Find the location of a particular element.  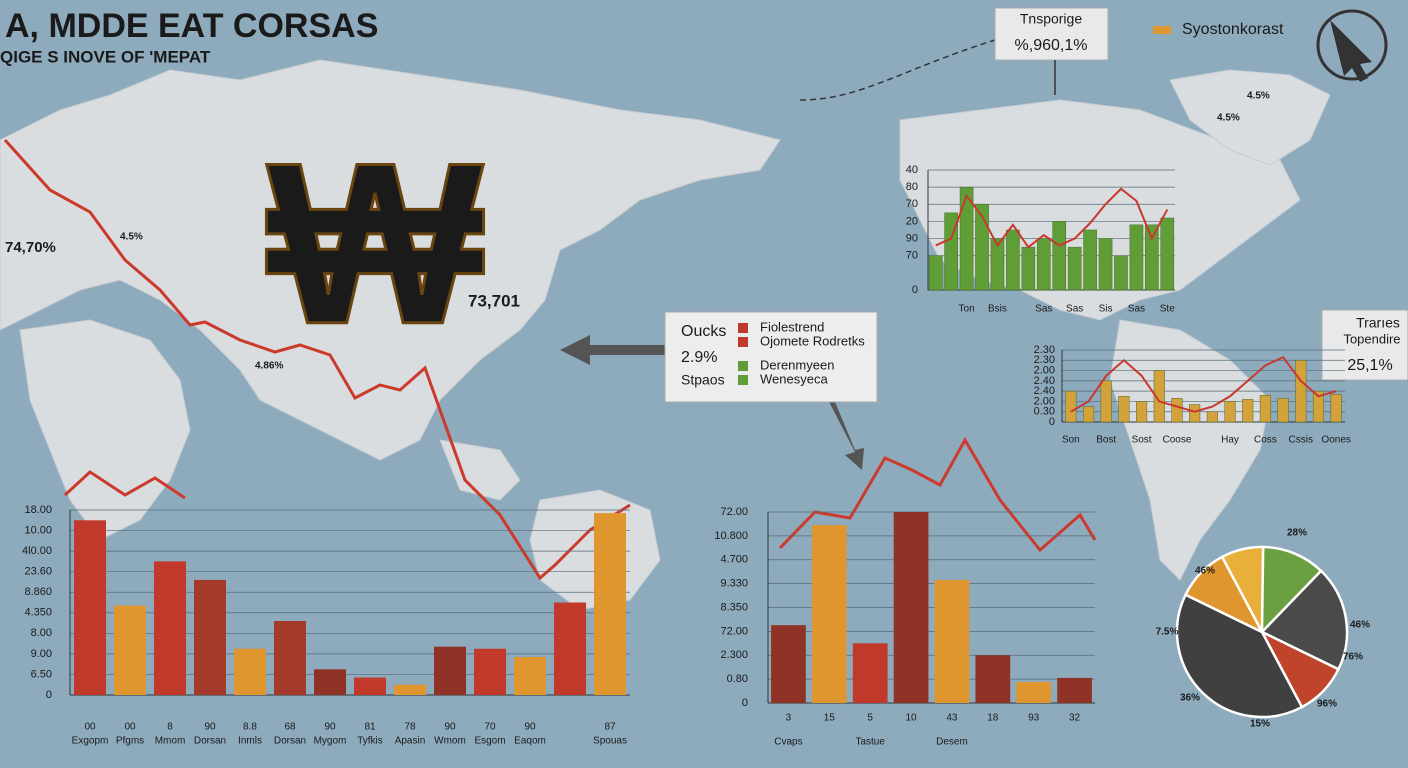

y-tick-label: 90 is located at coordinates (912, 238).